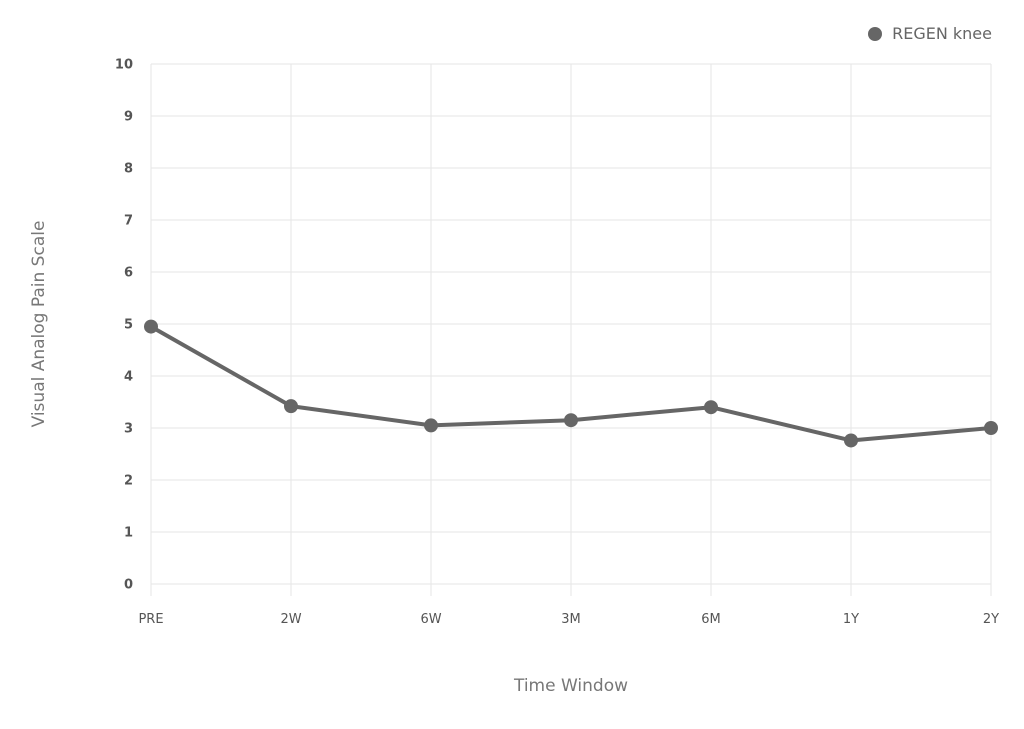 The image size is (1024, 729). Describe the element at coordinates (571, 619) in the screenshot. I see `x-tick-label: 3M` at that location.